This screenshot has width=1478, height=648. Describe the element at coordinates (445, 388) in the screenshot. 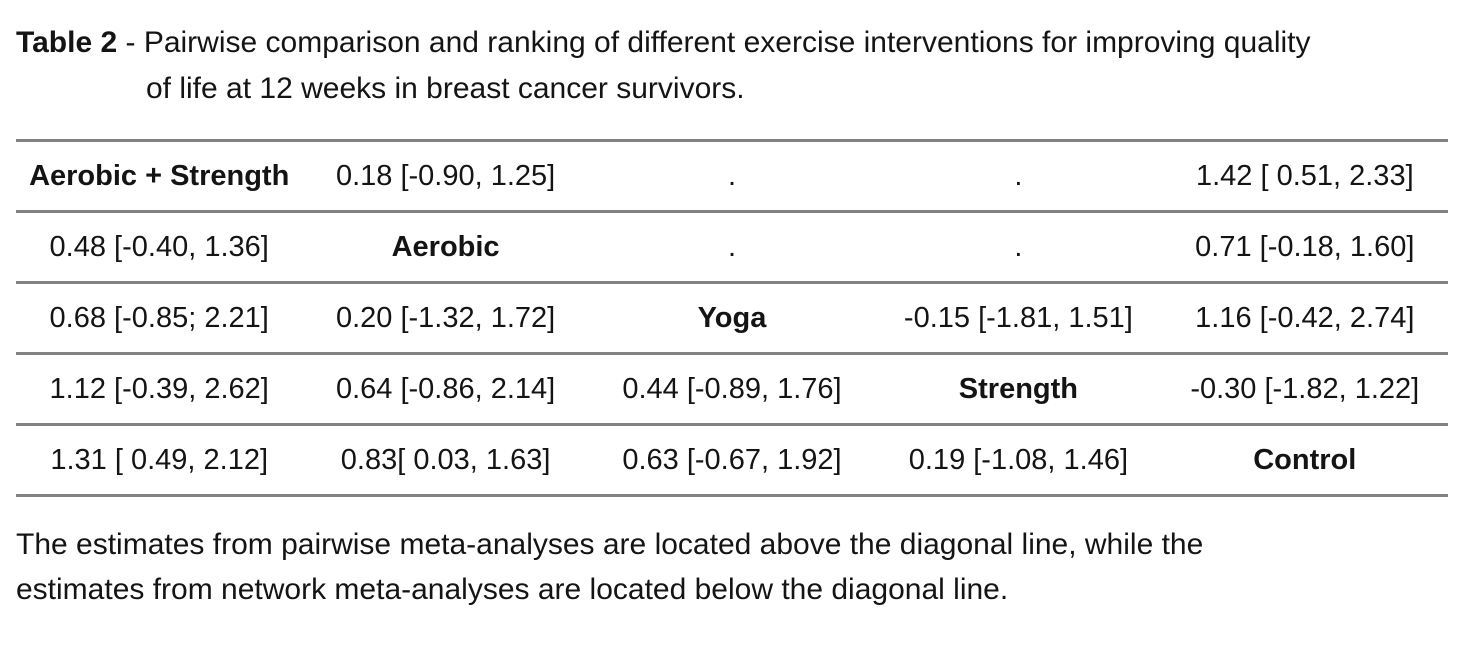

I see `estimate-cell: 0.64 [-0.86, 2.14]` at that location.